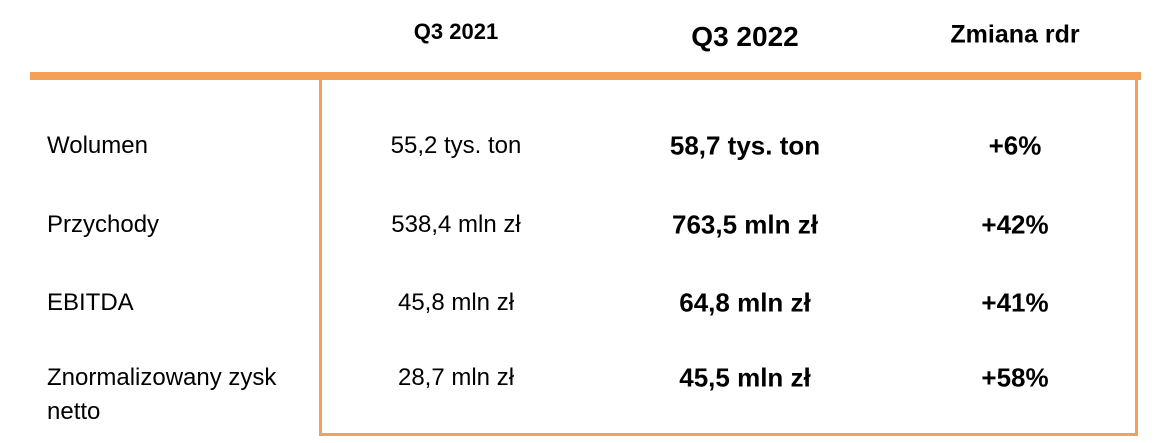 The width and height of the screenshot is (1157, 443). I want to click on cell-value: 45,5 mln zł, so click(745, 377).